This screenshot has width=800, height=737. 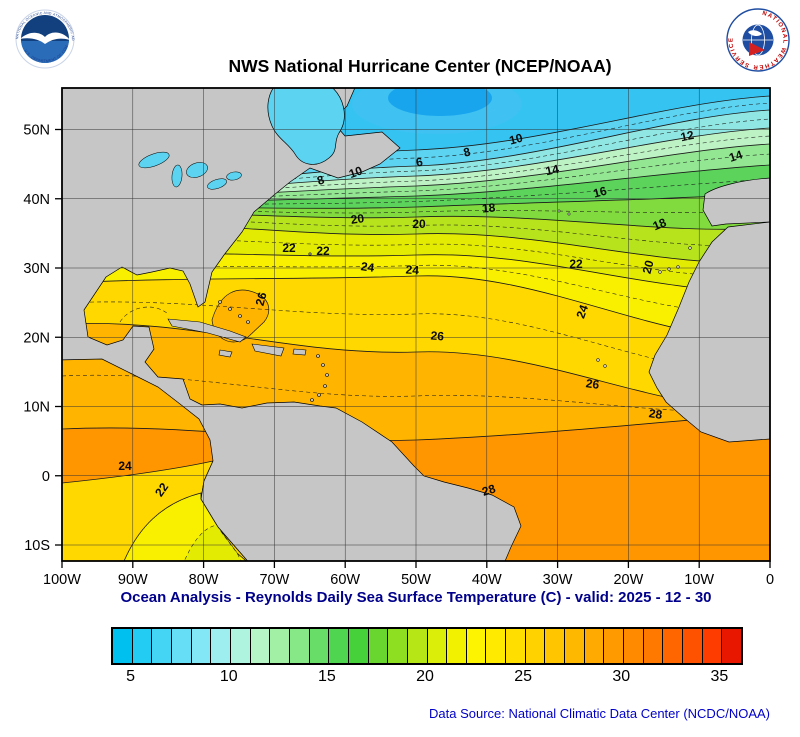 I want to click on y-tick-label: 0, so click(x=46, y=477).